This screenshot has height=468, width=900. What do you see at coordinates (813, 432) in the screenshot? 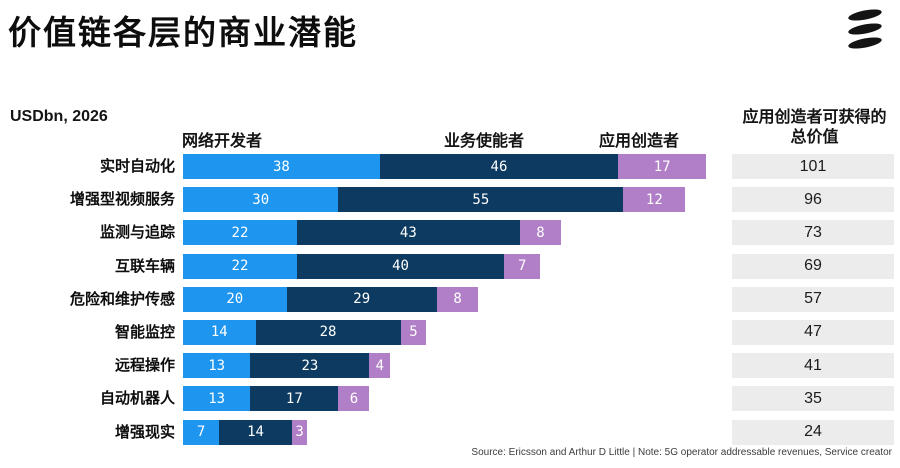
I see `total-value-box: 24` at bounding box center [813, 432].